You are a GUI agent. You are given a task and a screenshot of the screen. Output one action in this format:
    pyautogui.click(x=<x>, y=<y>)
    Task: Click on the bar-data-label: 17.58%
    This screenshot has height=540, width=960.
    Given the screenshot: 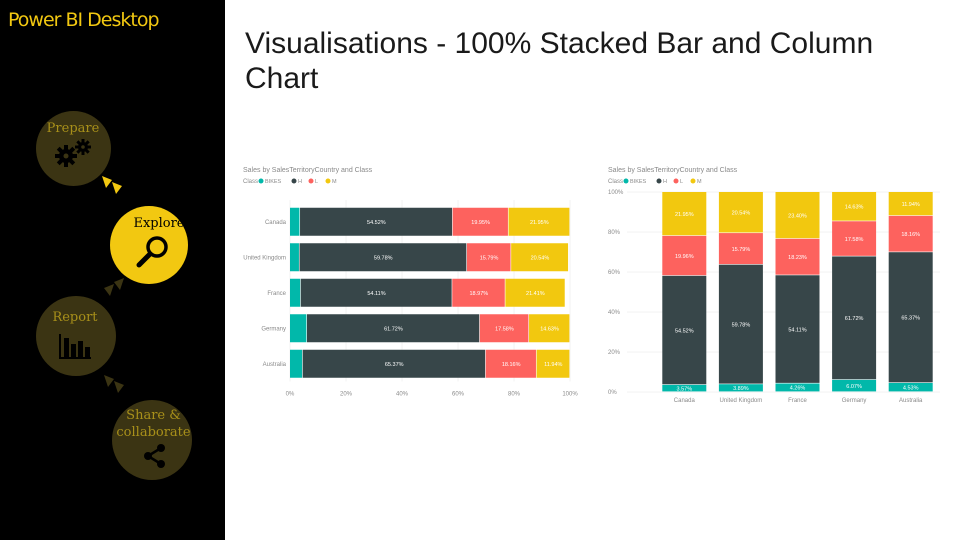 What is the action you would take?
    pyautogui.click(x=504, y=329)
    